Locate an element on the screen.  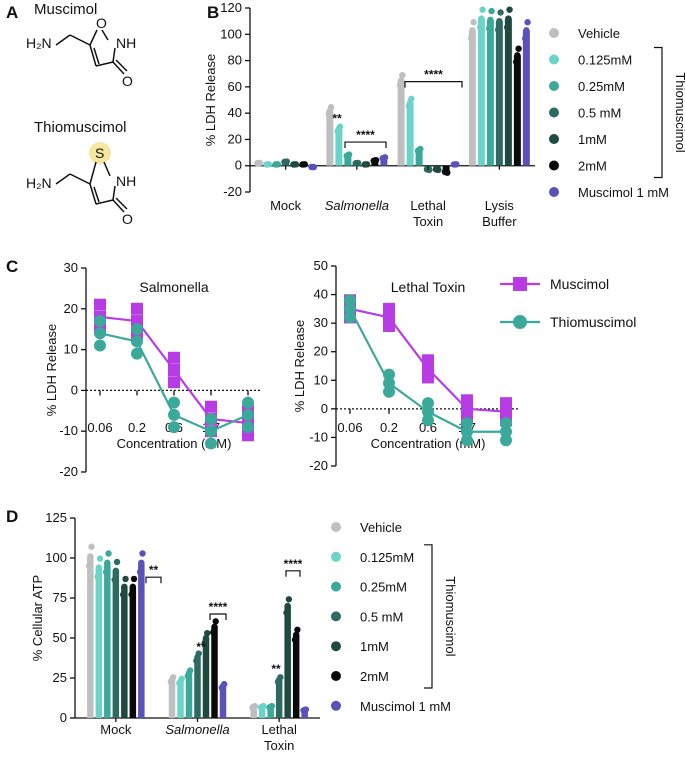
dot-mock-muscimol-1-mm is located at coordinates (142, 553).